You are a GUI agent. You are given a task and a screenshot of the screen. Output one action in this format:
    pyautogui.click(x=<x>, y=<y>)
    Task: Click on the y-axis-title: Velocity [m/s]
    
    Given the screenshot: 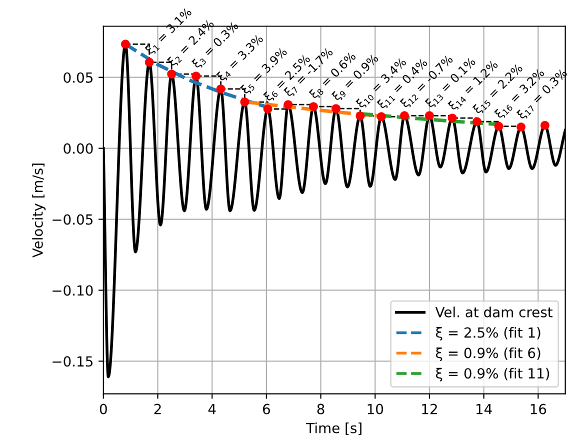 What is the action you would take?
    pyautogui.click(x=39, y=211)
    